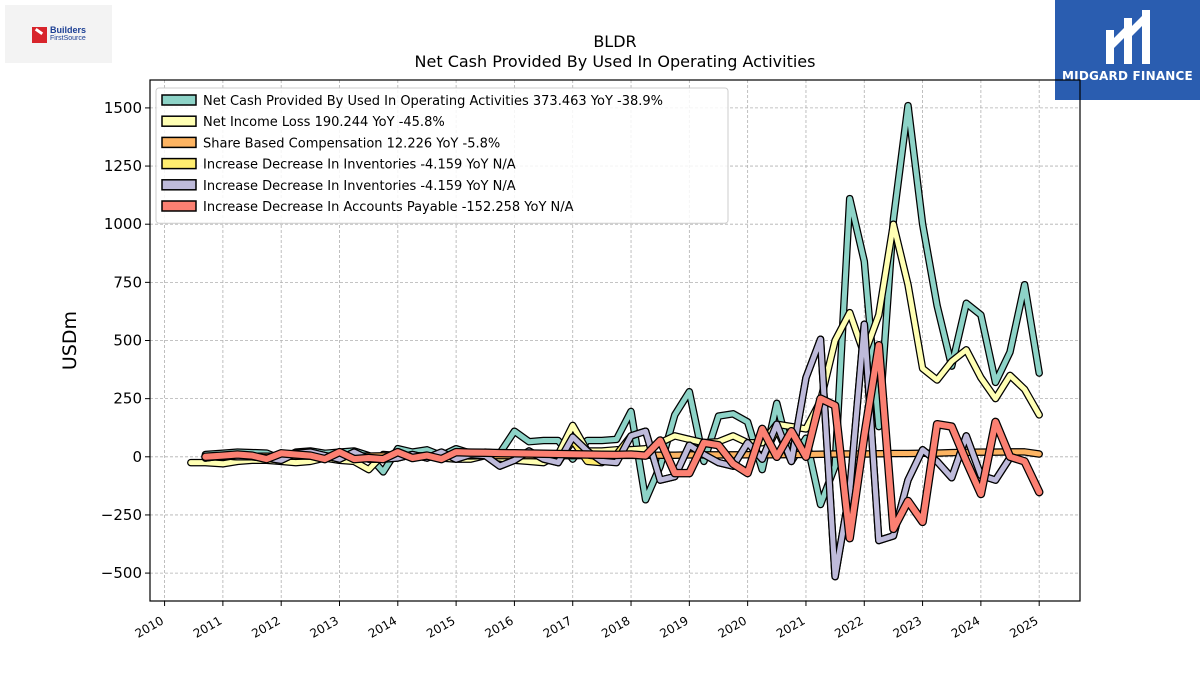 The image size is (1200, 675). What do you see at coordinates (1127, 76) in the screenshot?
I see `midgard-brand-text: MIDGARD FINANCE` at bounding box center [1127, 76].